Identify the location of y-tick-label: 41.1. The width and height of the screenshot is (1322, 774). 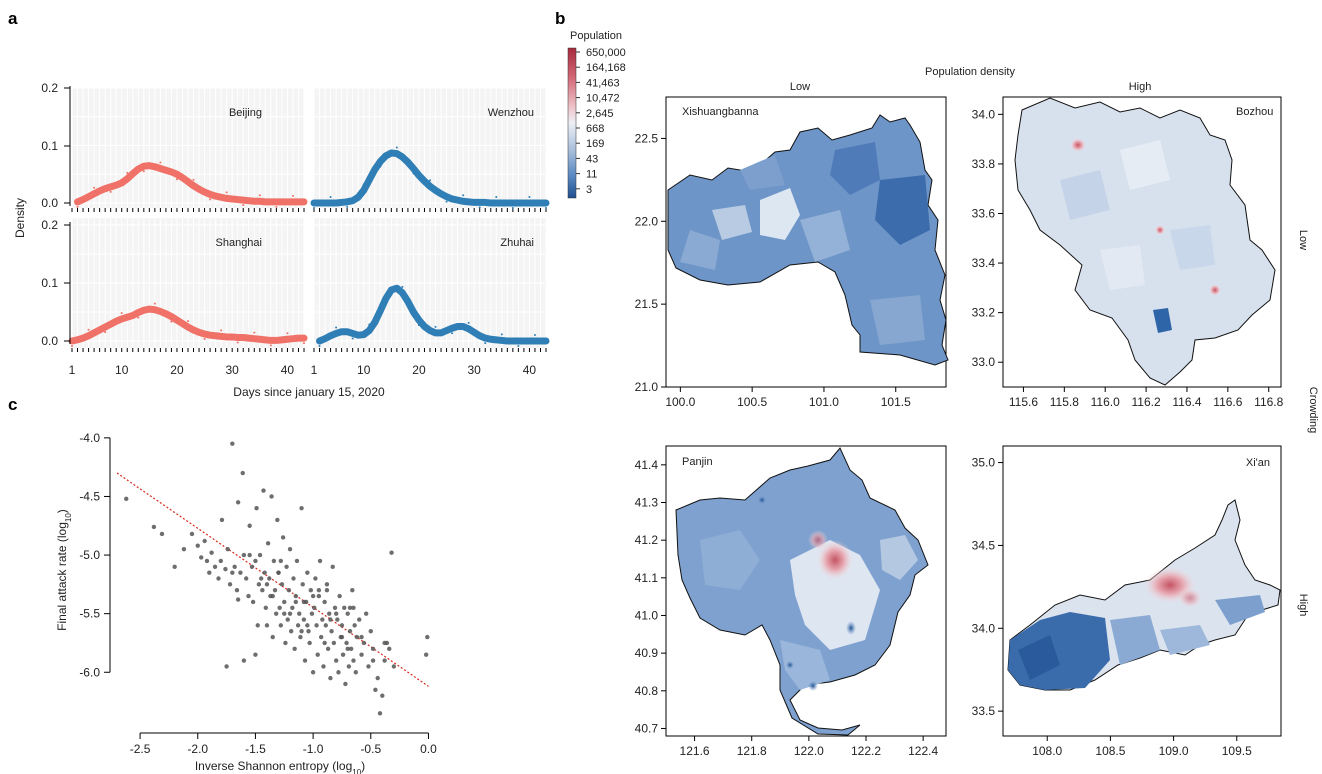
(647, 578).